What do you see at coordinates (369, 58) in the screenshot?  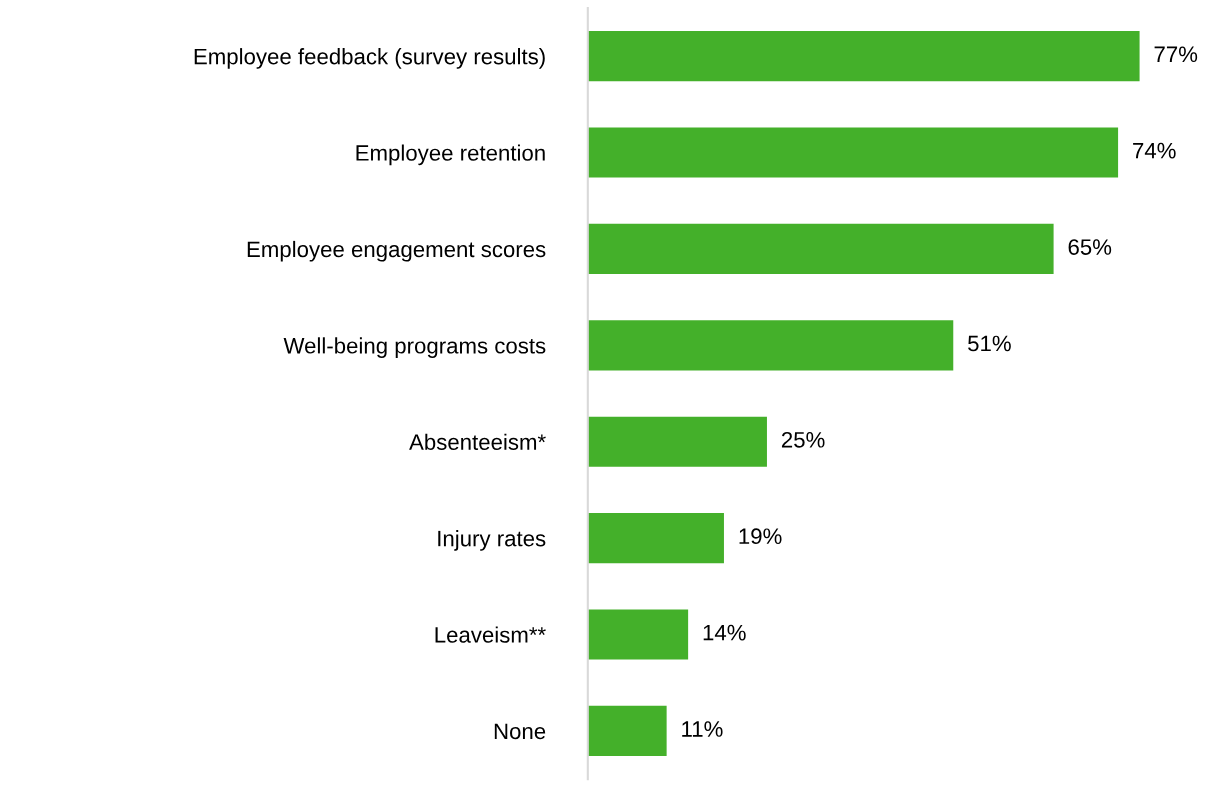 I see `y-tick-label: Employee feedback (survey results)` at bounding box center [369, 58].